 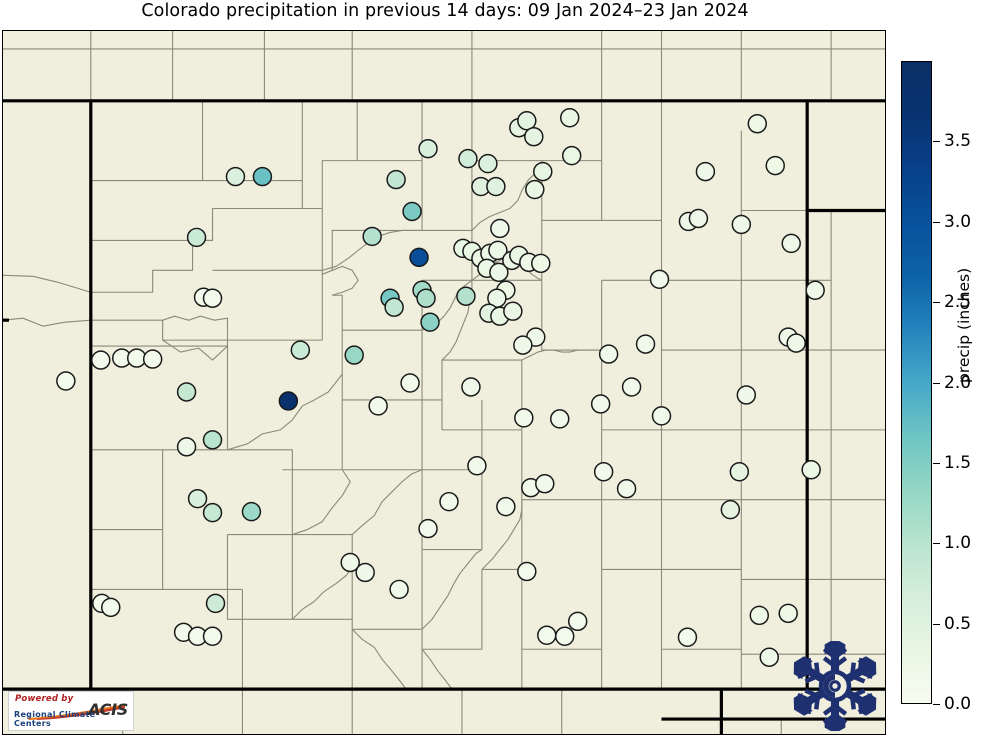 I want to click on colorbar-tick-label: 1.0, so click(x=958, y=543).